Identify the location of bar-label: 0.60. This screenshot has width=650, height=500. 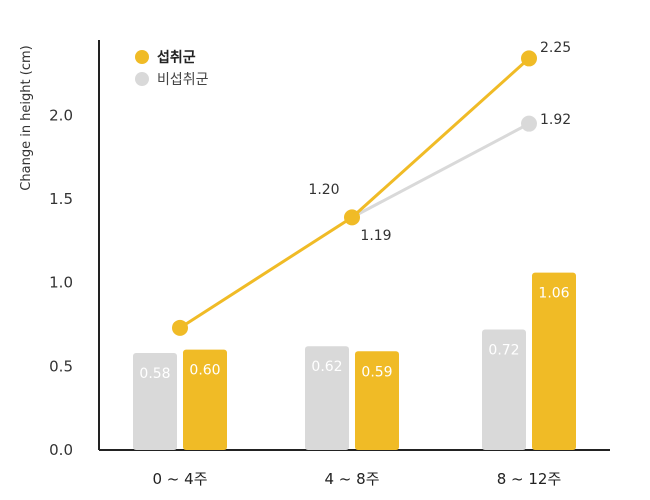
(204, 371).